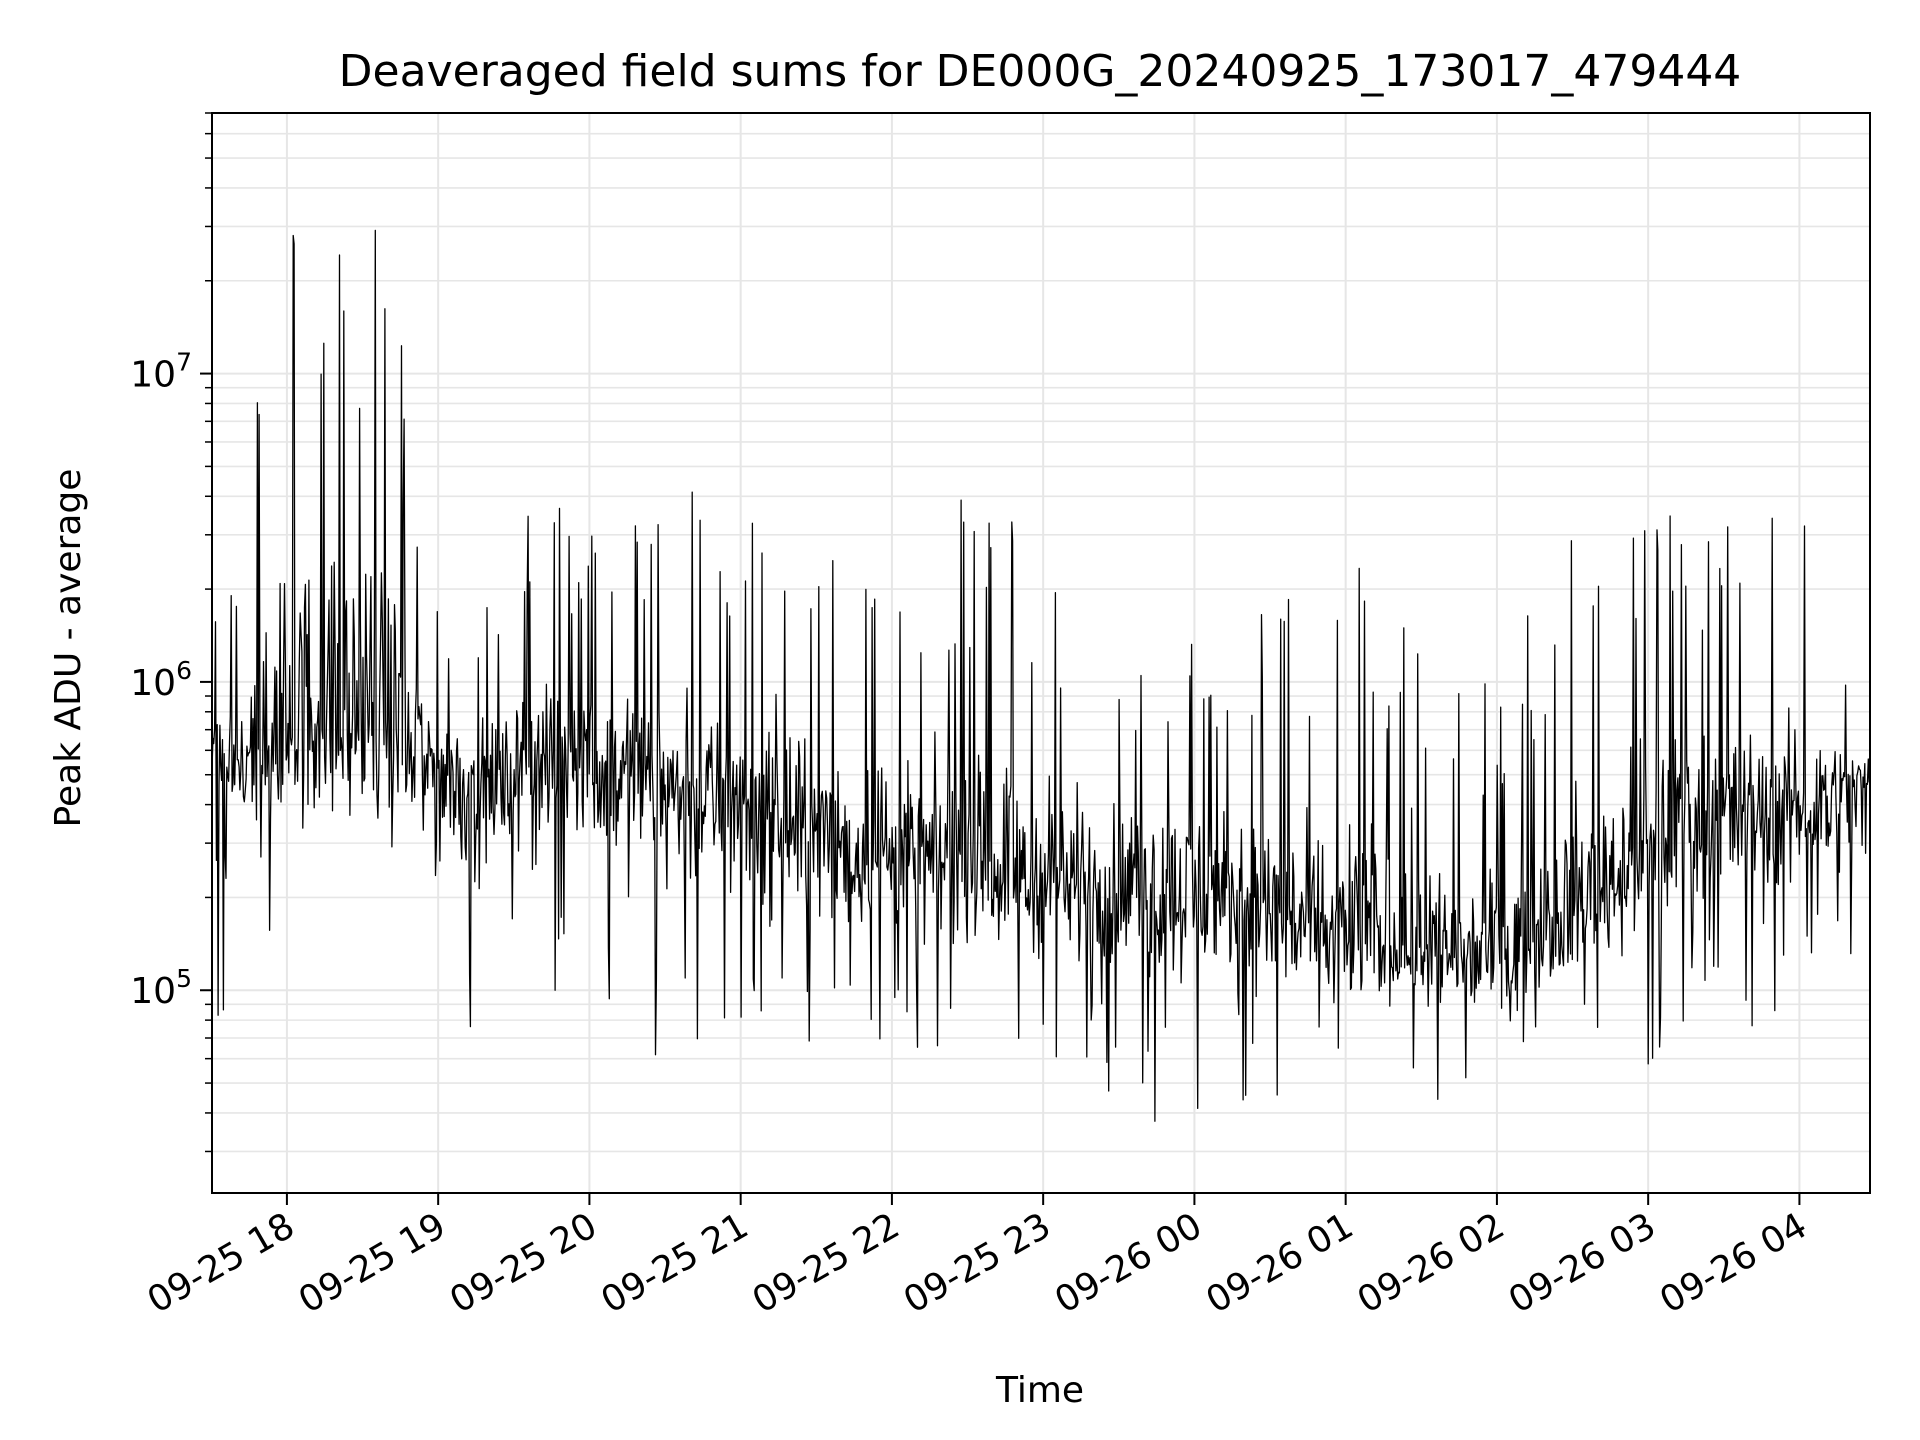  What do you see at coordinates (161, 680) in the screenshot?
I see `y-tick-label: 10⁶` at bounding box center [161, 680].